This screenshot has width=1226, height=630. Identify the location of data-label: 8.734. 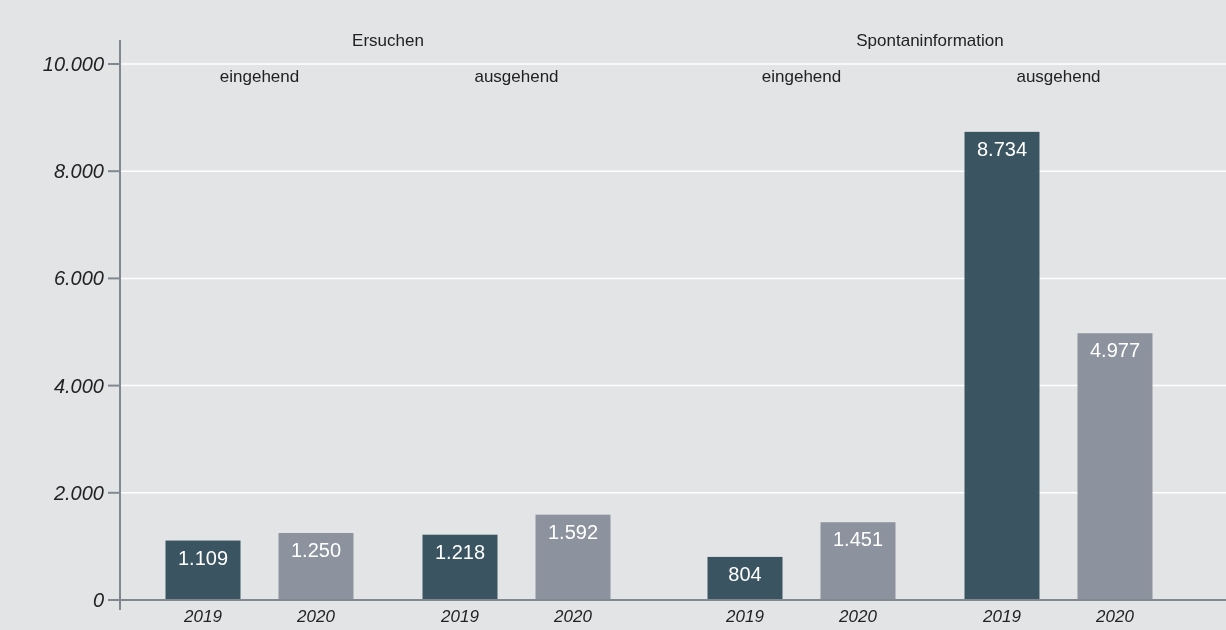
(1002, 148).